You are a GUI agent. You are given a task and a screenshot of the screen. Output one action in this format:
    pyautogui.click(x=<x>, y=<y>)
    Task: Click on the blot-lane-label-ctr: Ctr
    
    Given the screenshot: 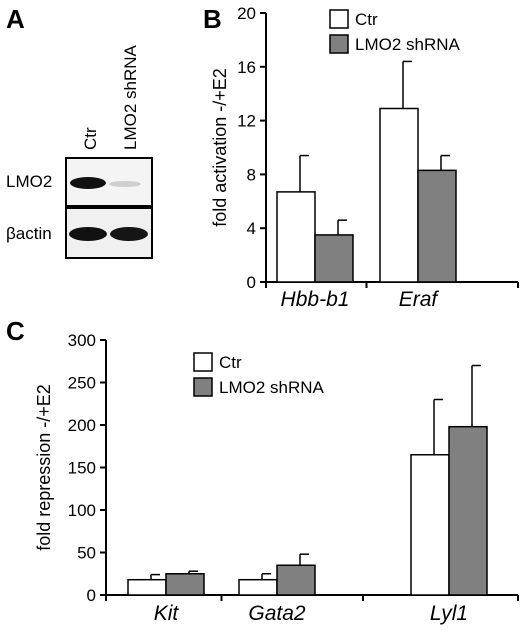 What is the action you would take?
    pyautogui.click(x=90, y=138)
    